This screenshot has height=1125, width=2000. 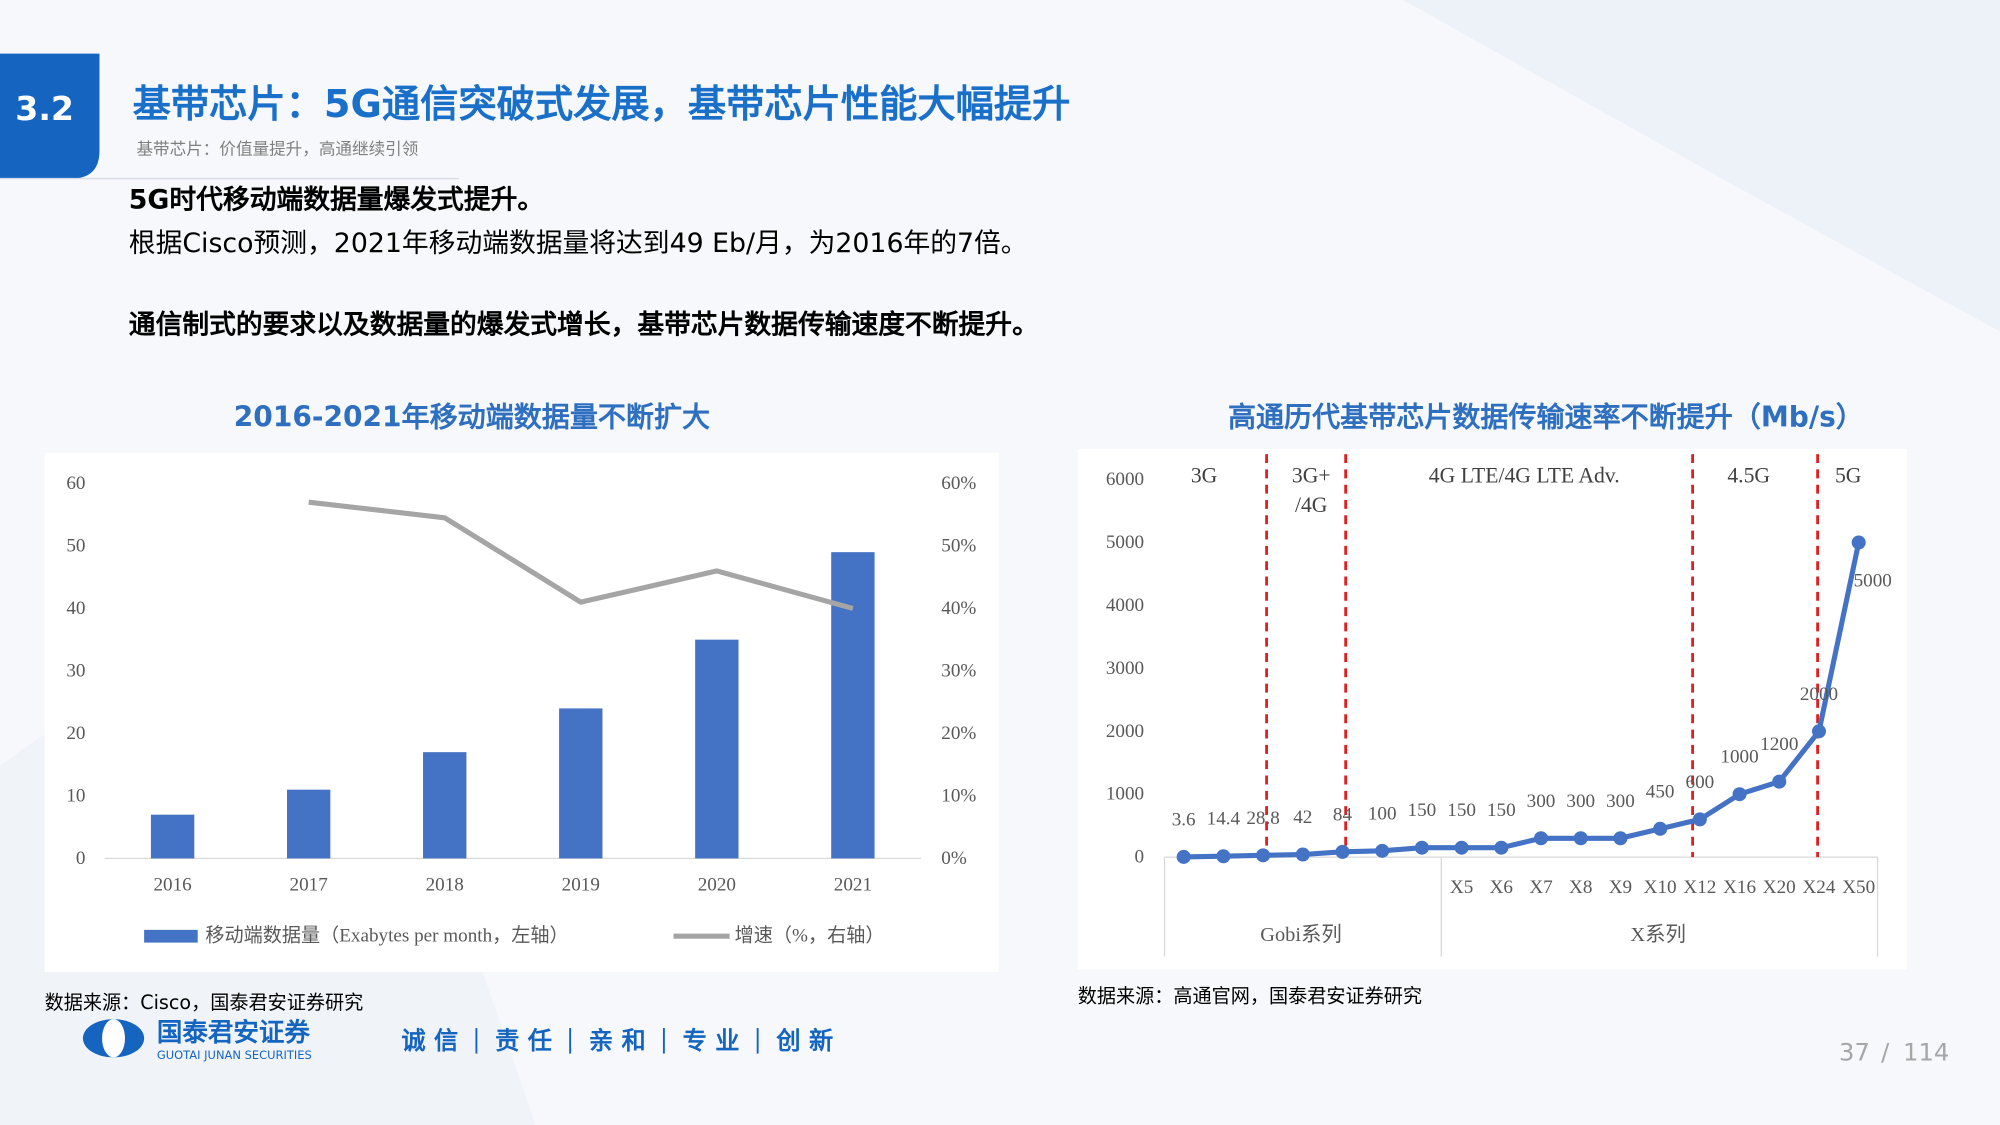 What do you see at coordinates (1125, 542) in the screenshot?
I see `y-tick-label: 5000` at bounding box center [1125, 542].